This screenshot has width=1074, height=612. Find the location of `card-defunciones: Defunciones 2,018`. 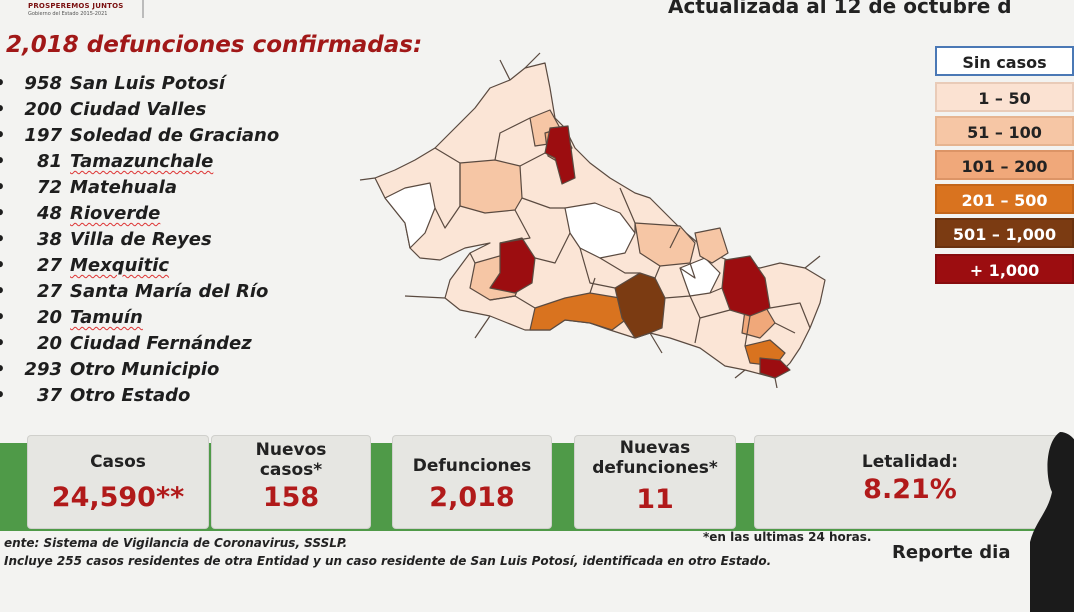

card-defunciones: Defunciones 2,018 is located at coordinates (472, 482).